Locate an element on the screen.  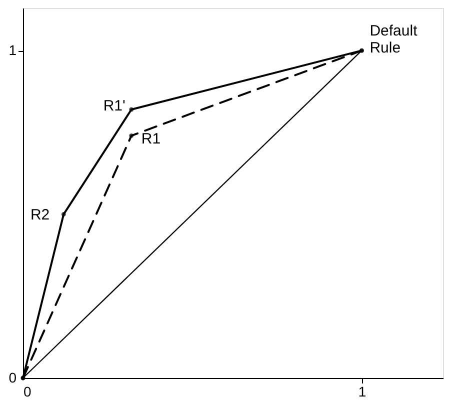
annotation: R2 is located at coordinates (40, 215).